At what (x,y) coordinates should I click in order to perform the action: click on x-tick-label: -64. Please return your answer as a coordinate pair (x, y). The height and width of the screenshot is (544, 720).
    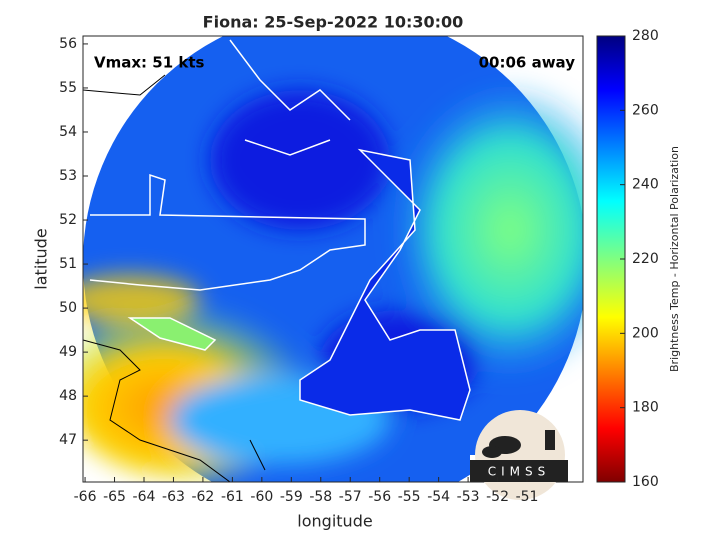
    Looking at the image, I should click on (144, 497).